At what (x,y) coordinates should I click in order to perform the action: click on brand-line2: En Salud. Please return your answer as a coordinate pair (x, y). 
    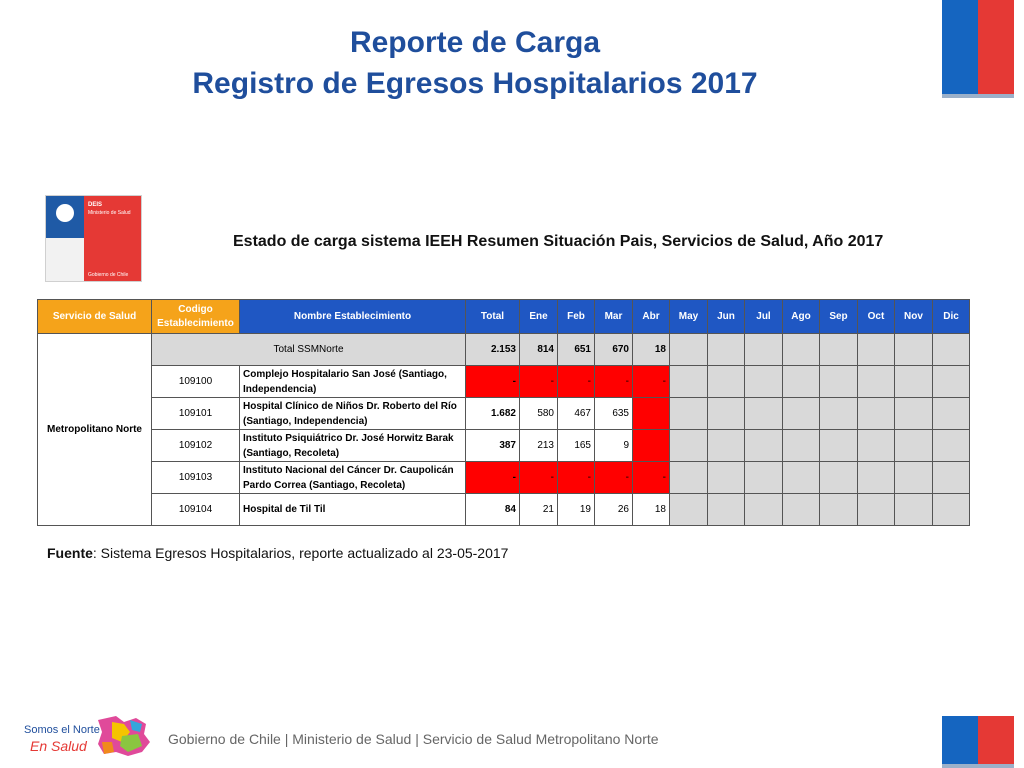
    Looking at the image, I should click on (58, 746).